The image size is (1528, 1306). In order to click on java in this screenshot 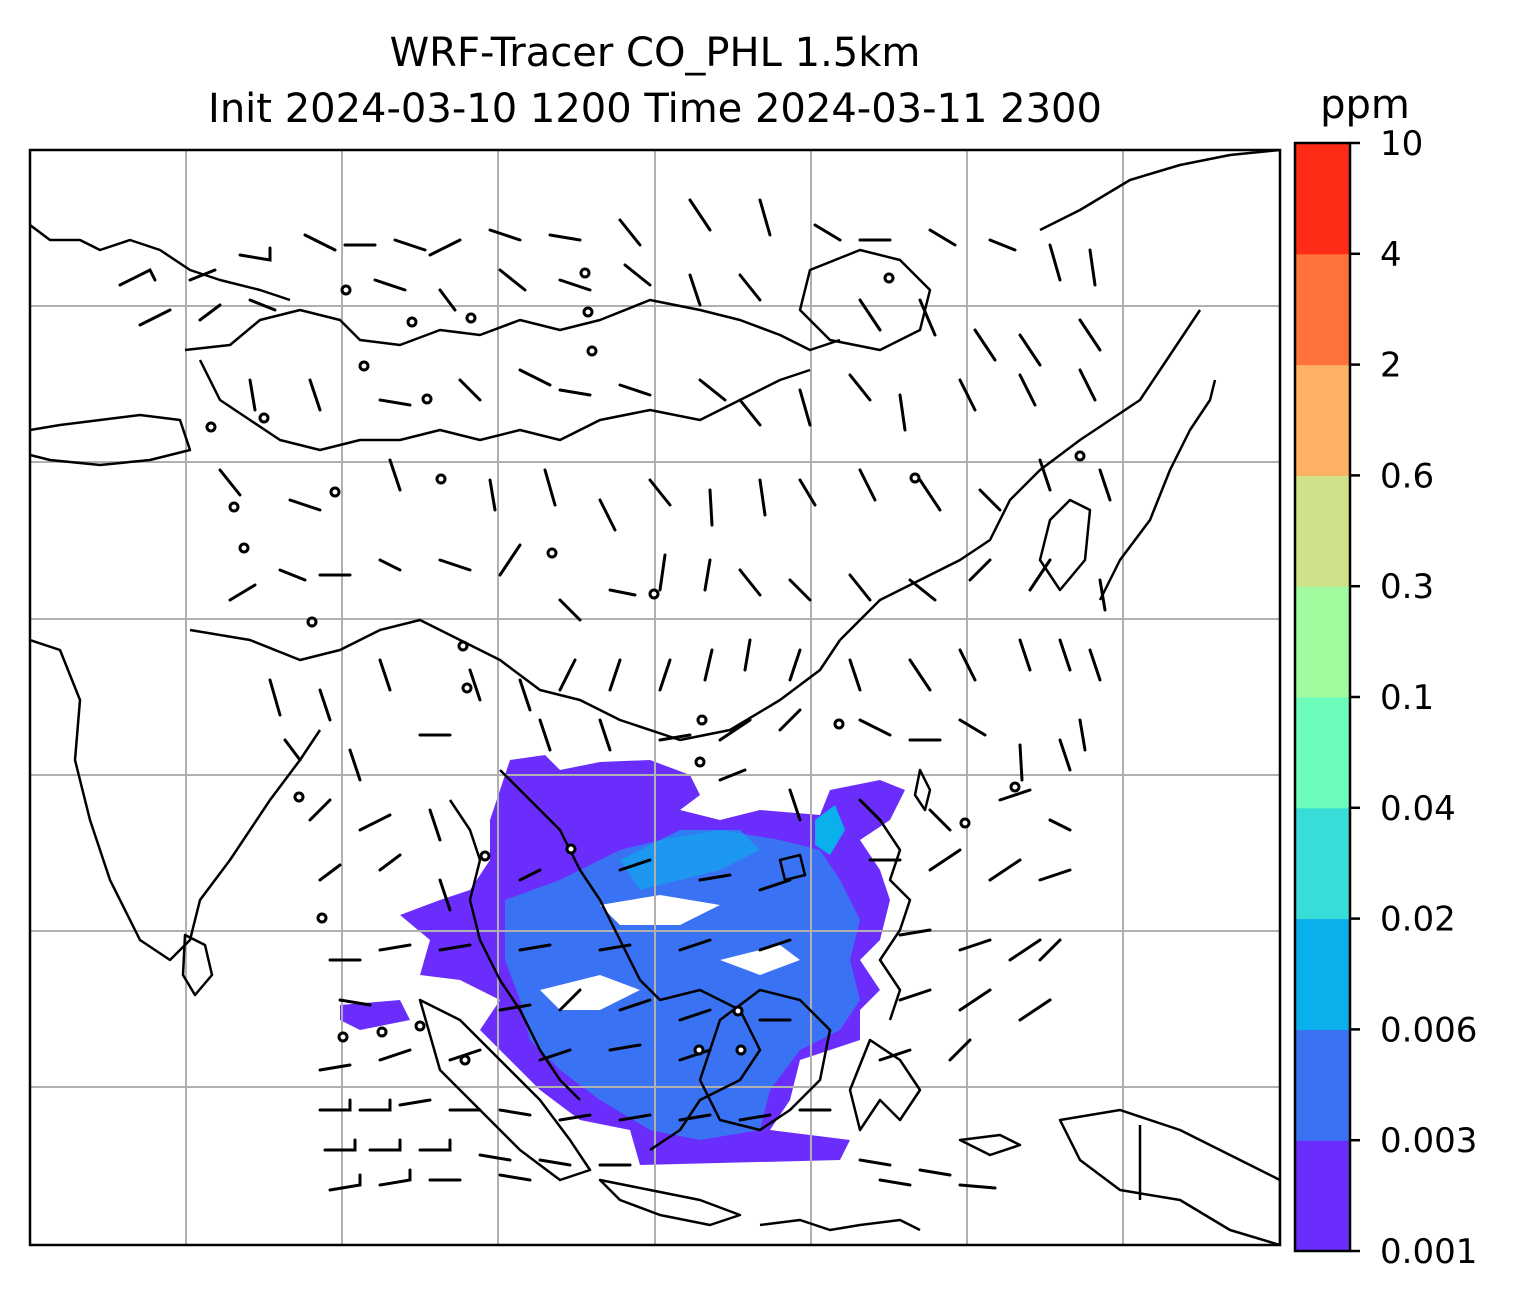, I will do `click(670, 1202)`.